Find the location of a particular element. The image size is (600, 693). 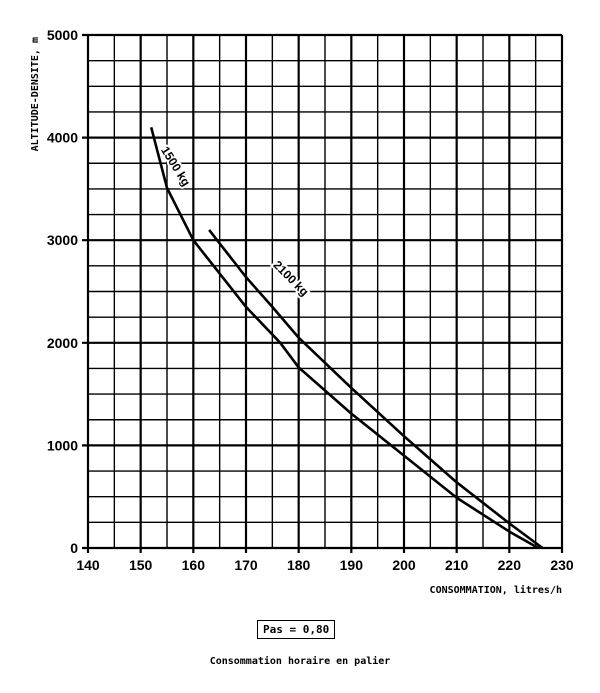

x-axis-label: CONSOMMATION, litres/h is located at coordinates (496, 590).